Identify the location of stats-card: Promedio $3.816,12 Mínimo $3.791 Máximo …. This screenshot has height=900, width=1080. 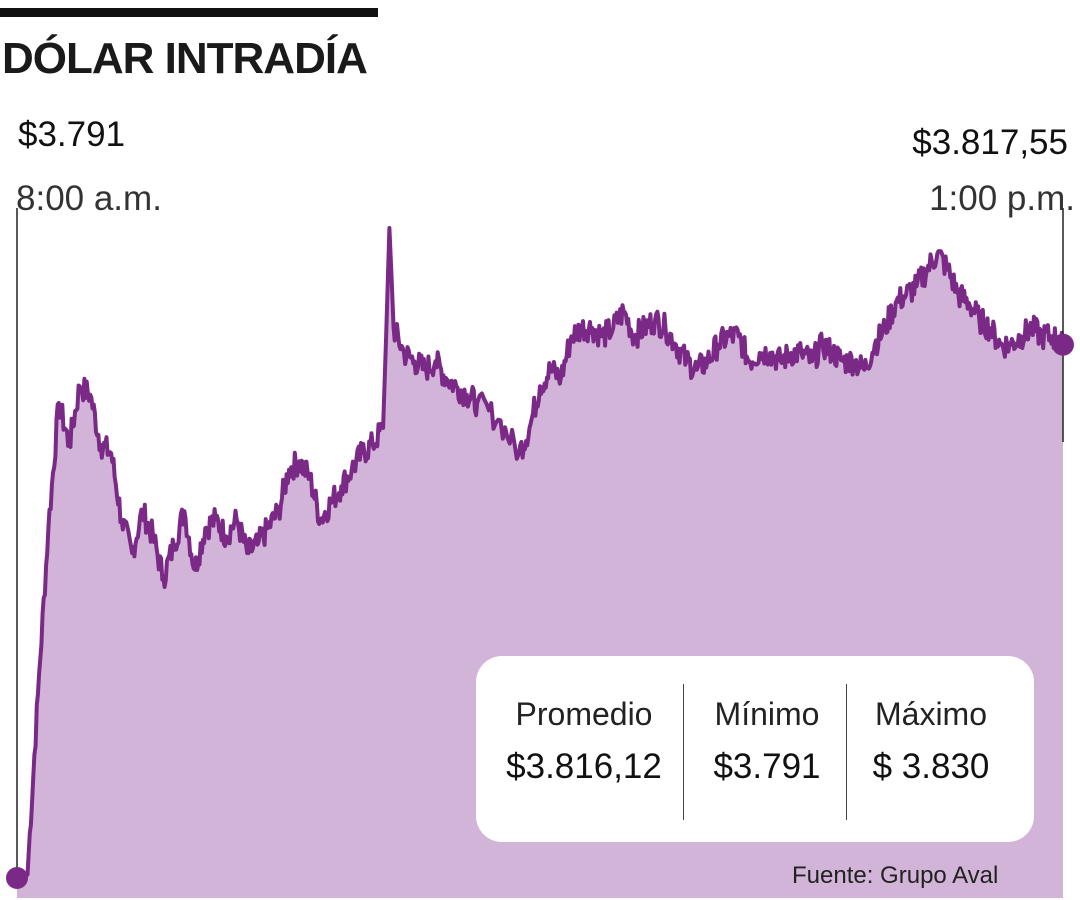
(755, 749).